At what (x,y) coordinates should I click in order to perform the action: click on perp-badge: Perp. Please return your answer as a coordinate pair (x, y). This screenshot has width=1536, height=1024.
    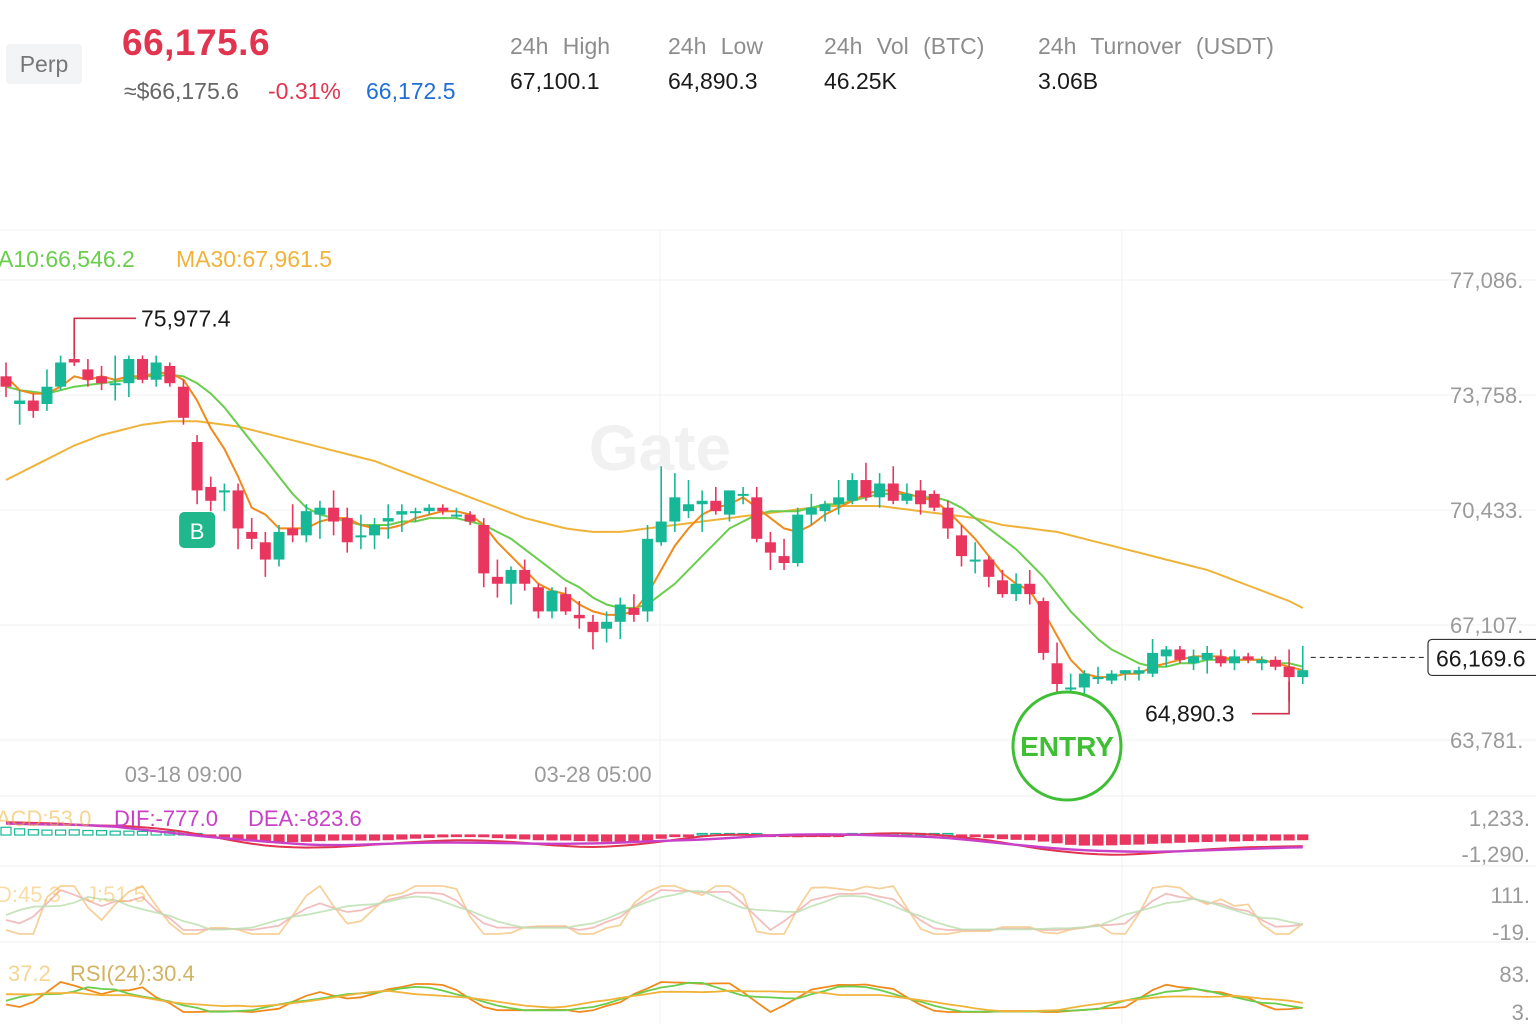
    Looking at the image, I should click on (44, 64).